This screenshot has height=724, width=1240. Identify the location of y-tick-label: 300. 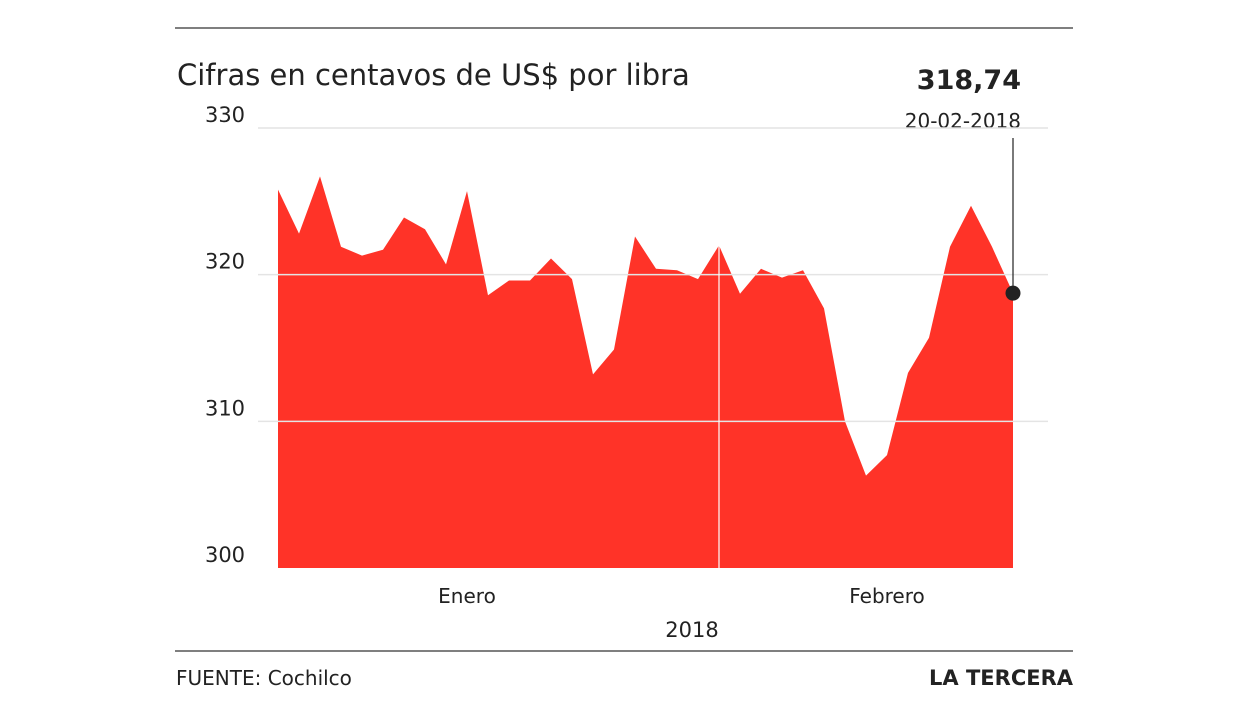
(225, 555).